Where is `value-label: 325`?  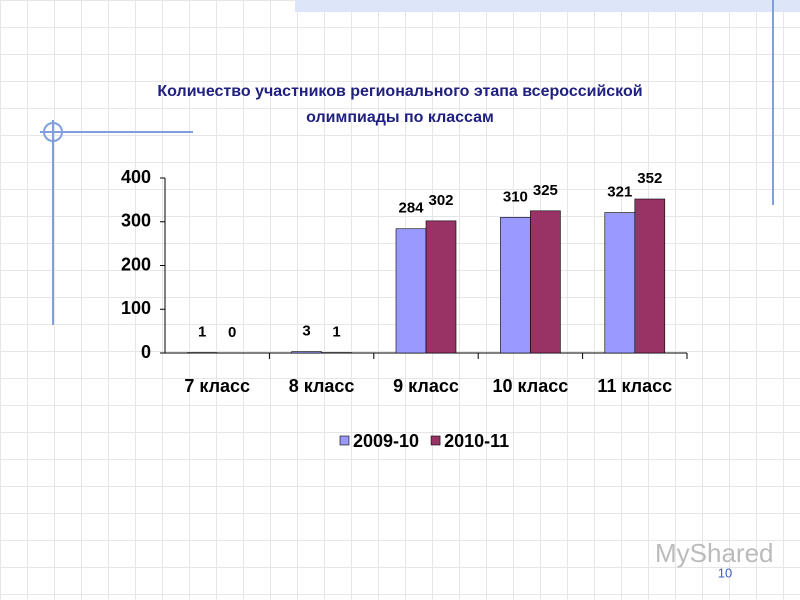 value-label: 325 is located at coordinates (545, 190).